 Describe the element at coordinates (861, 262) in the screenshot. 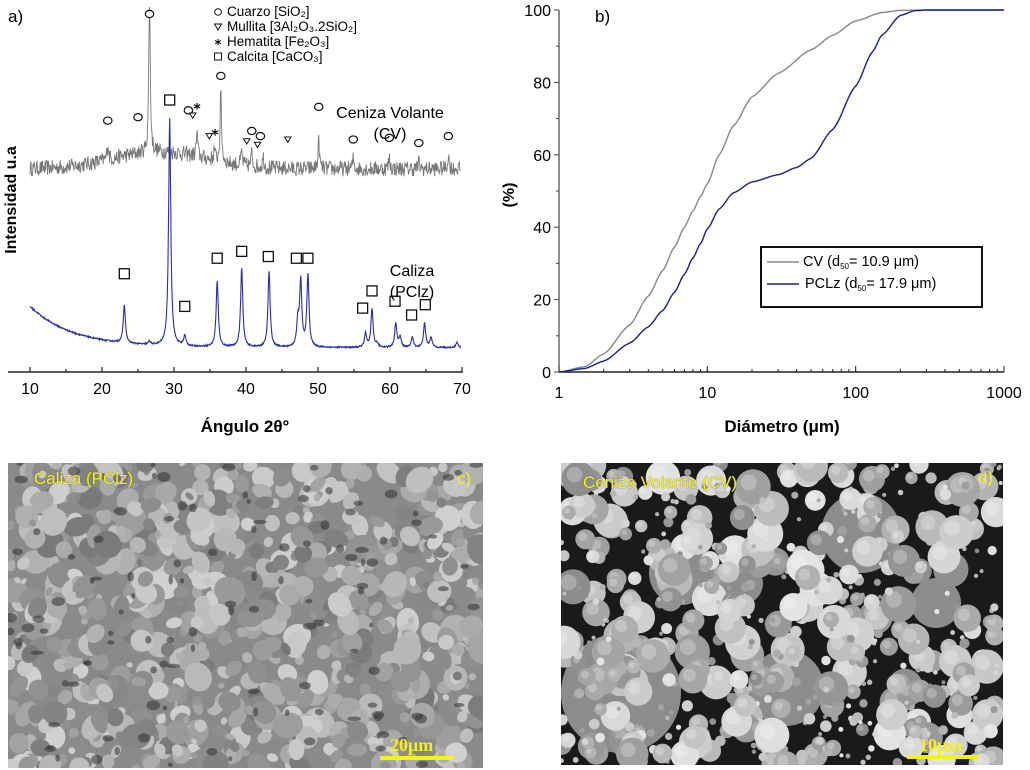

I see `psd-legend-label-cv: CV (d50= 10.9 μm)` at that location.